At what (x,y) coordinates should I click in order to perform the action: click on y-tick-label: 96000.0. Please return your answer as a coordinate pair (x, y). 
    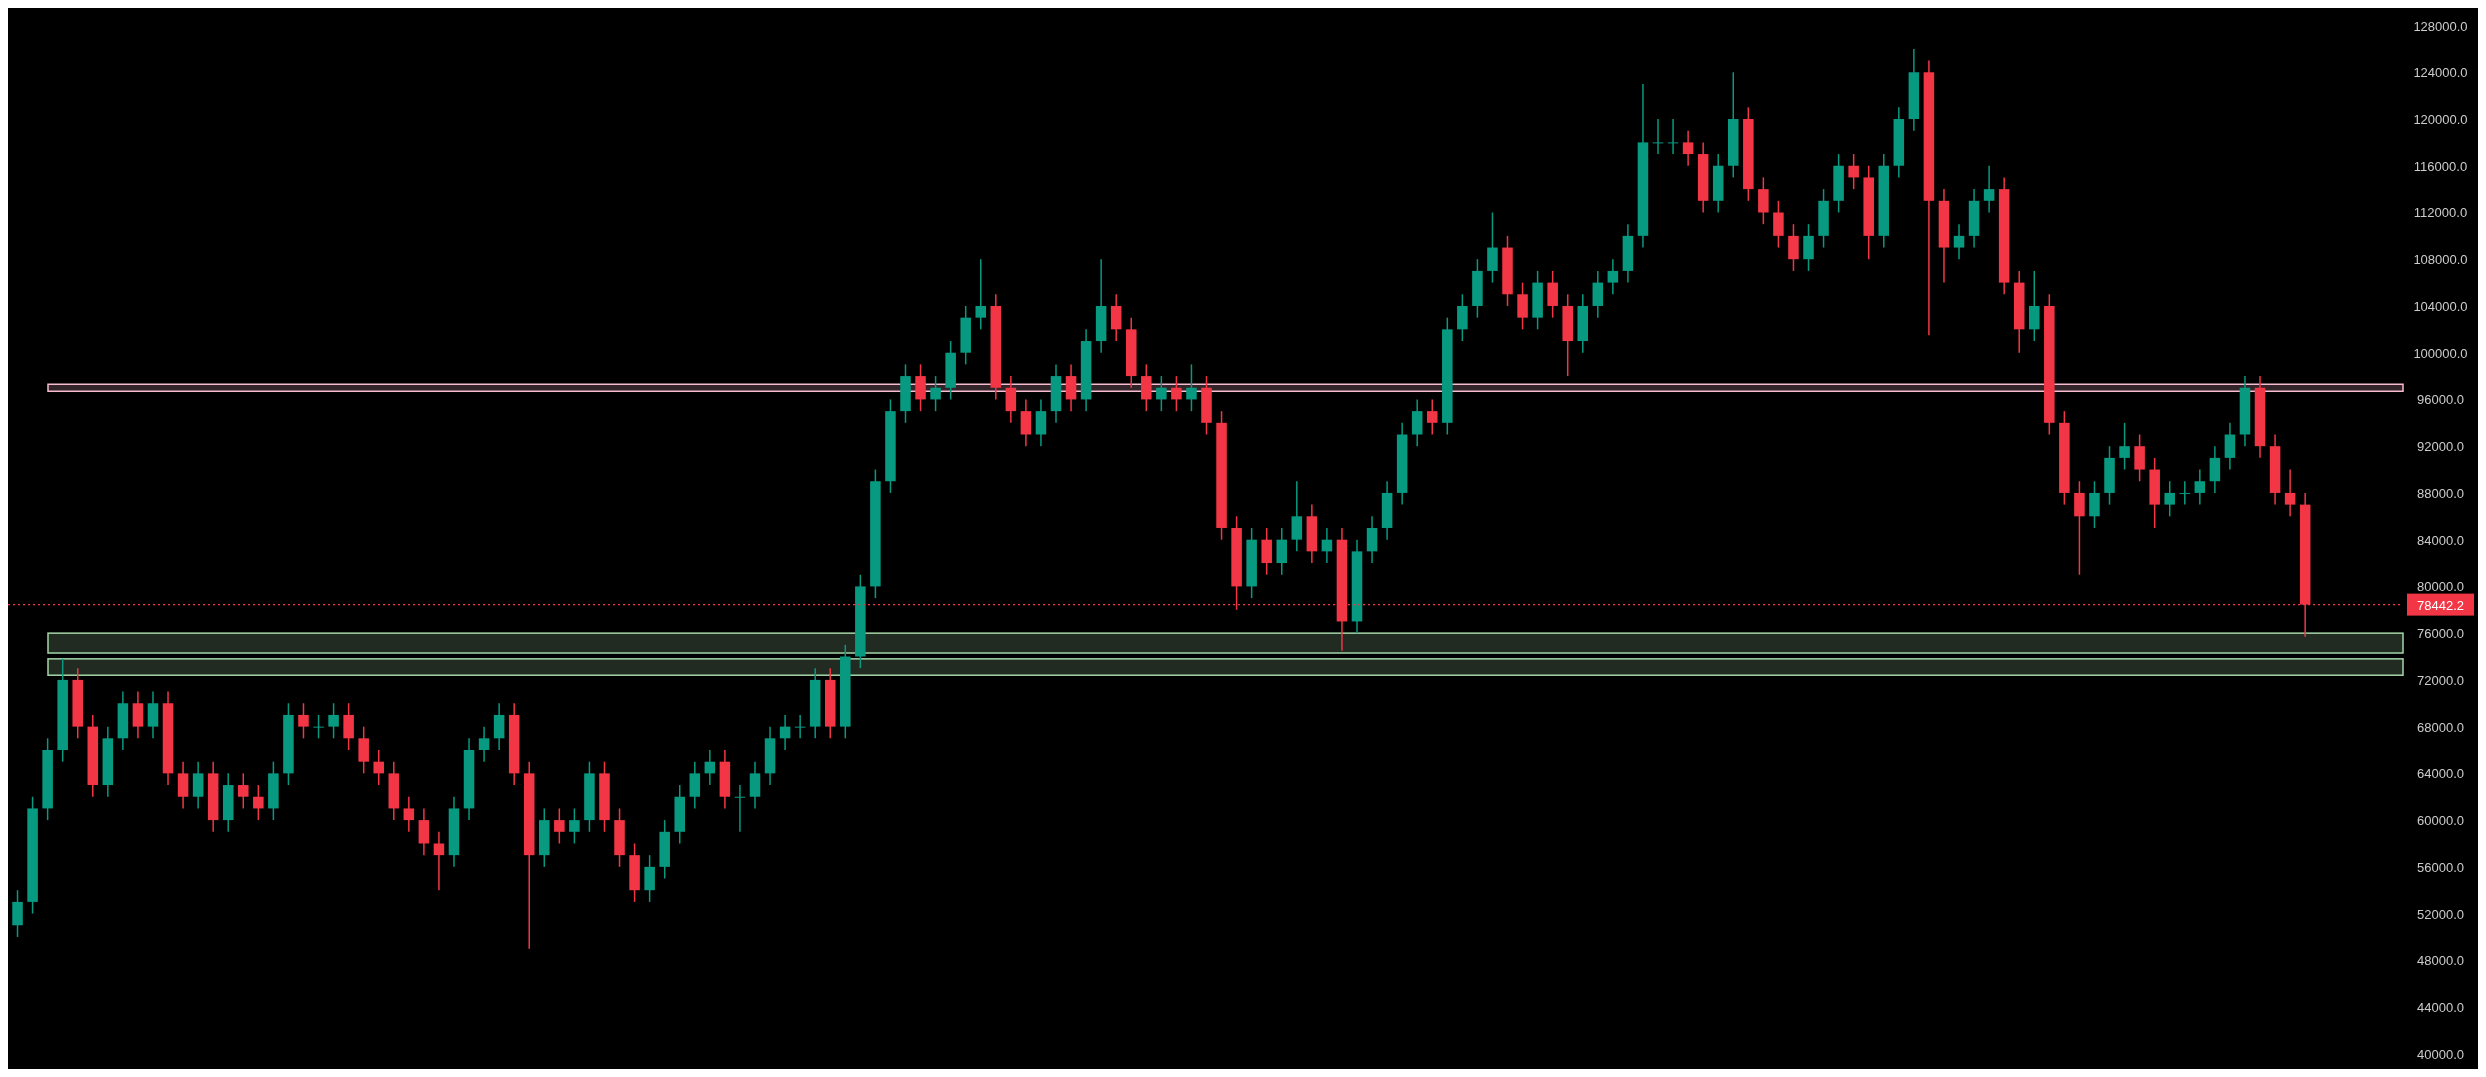
    Looking at the image, I should click on (2440, 400).